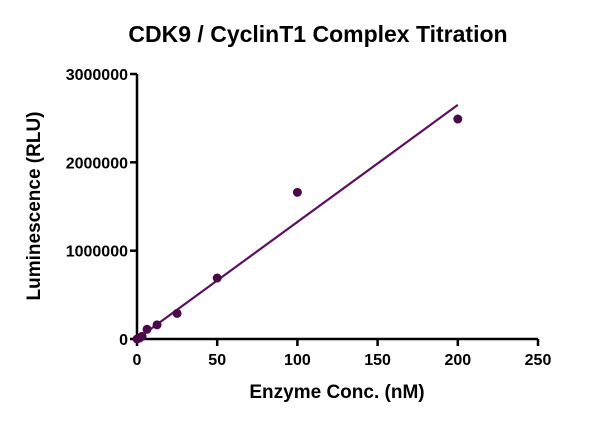  Describe the element at coordinates (97, 252) in the screenshot. I see `y-tick-label: 1000000` at that location.